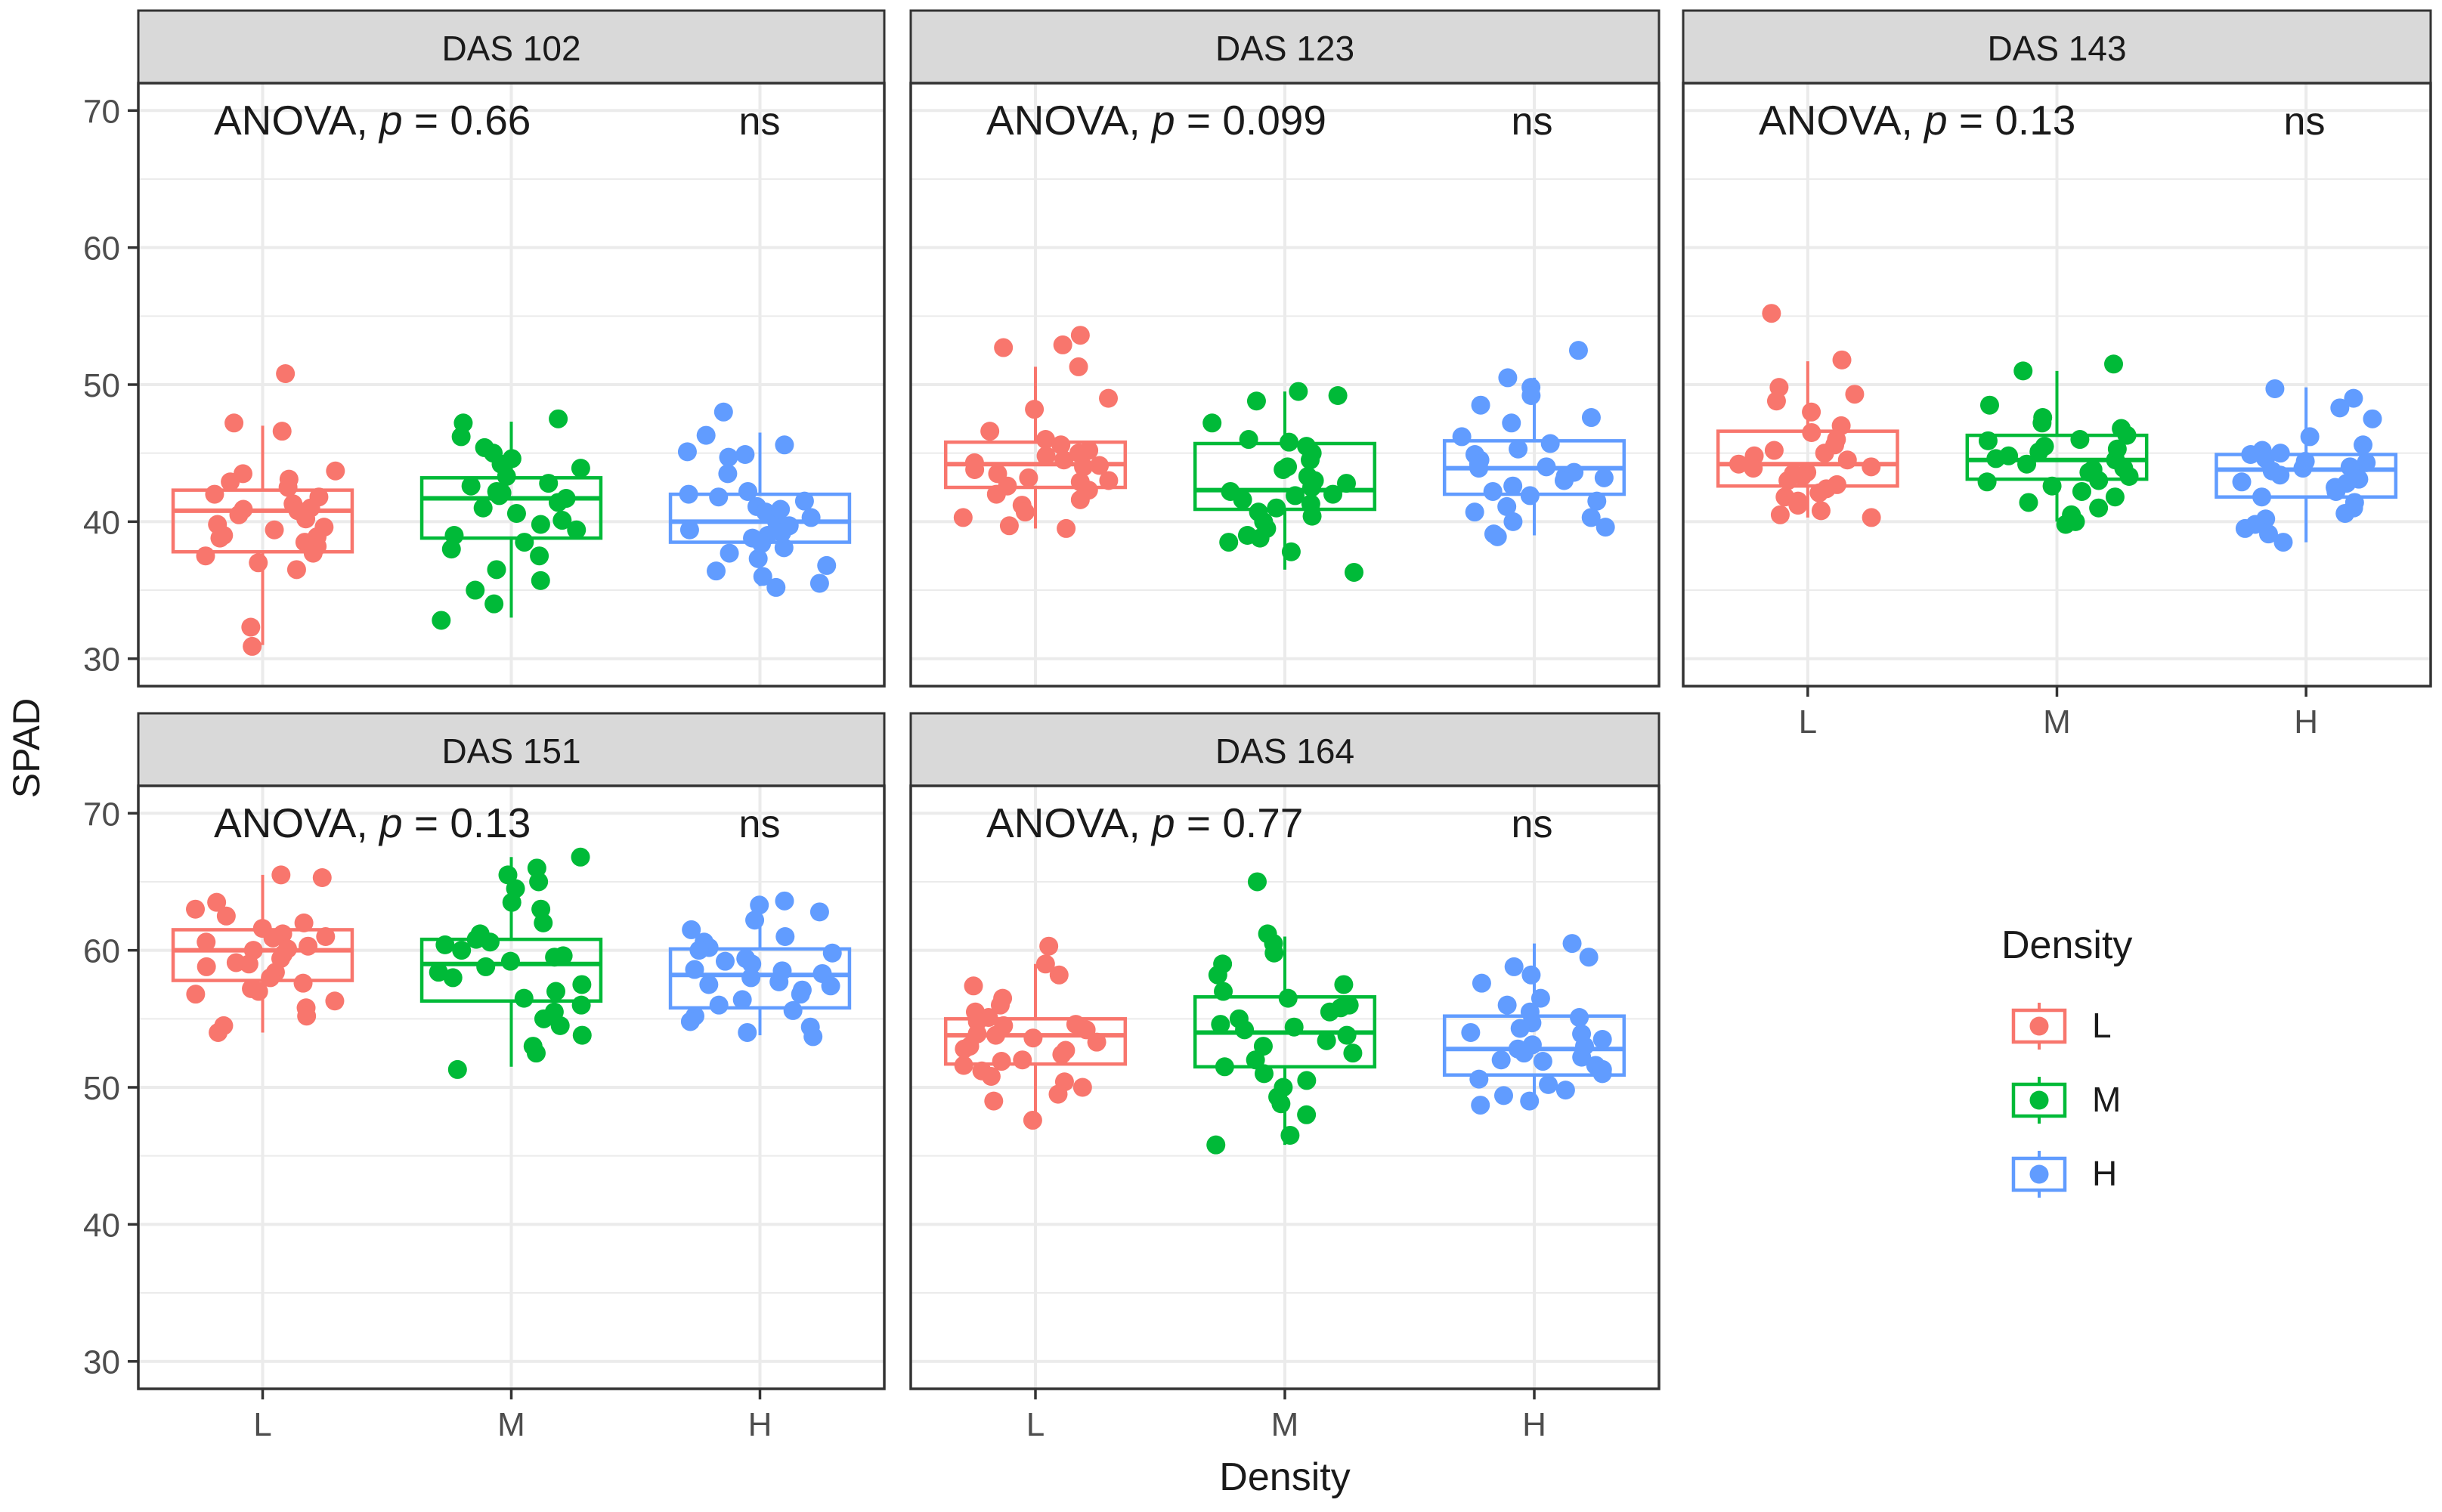 Image resolution: width=2442 pixels, height=1512 pixels. I want to click on x-tick-label: M, so click(2057, 722).